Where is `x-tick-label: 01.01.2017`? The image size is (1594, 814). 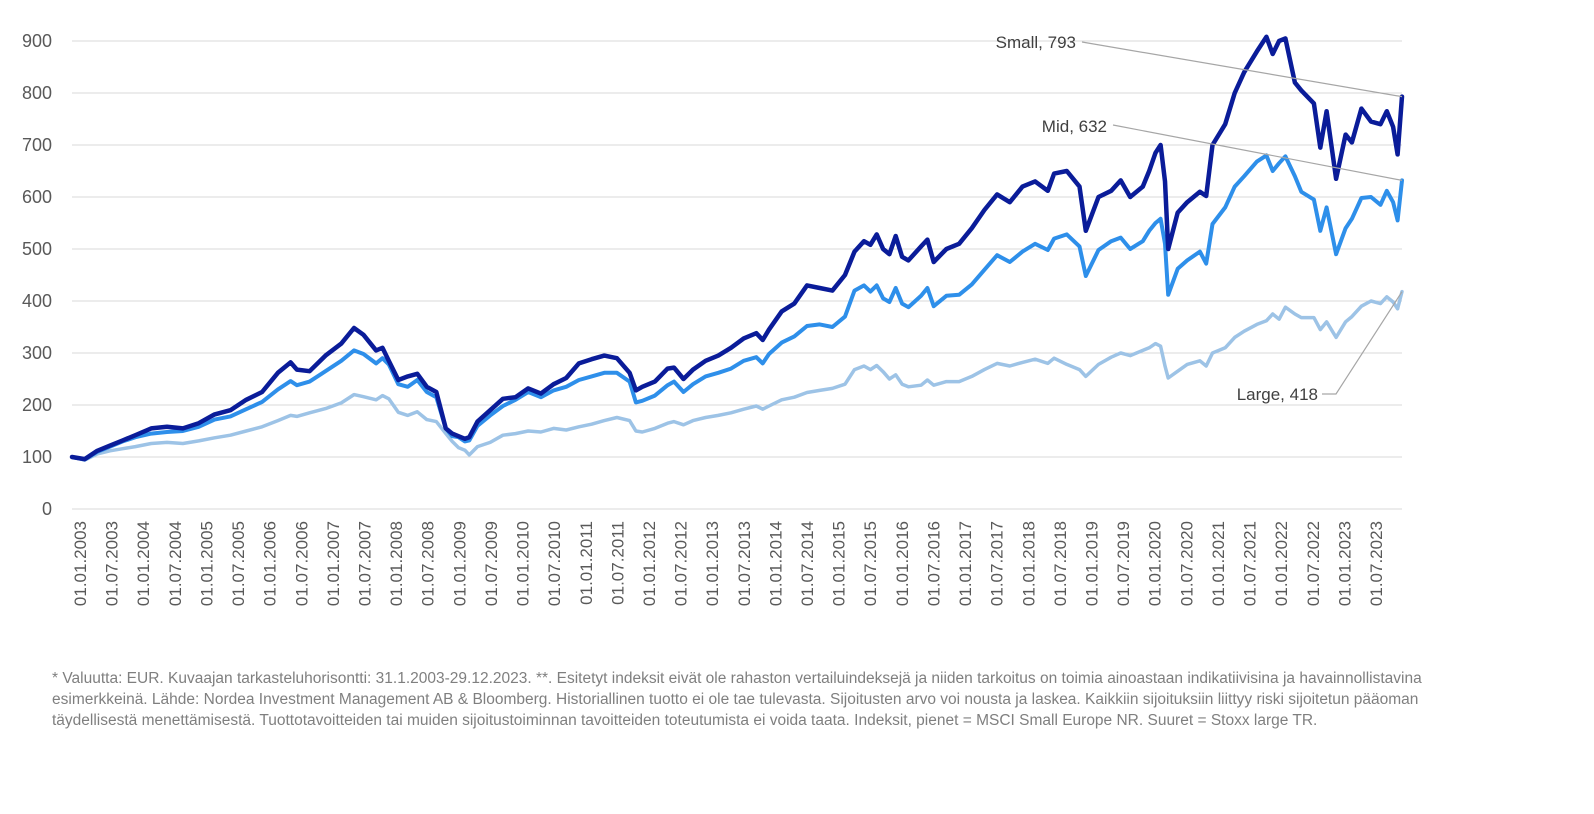
x-tick-label: 01.01.2017 is located at coordinates (965, 563).